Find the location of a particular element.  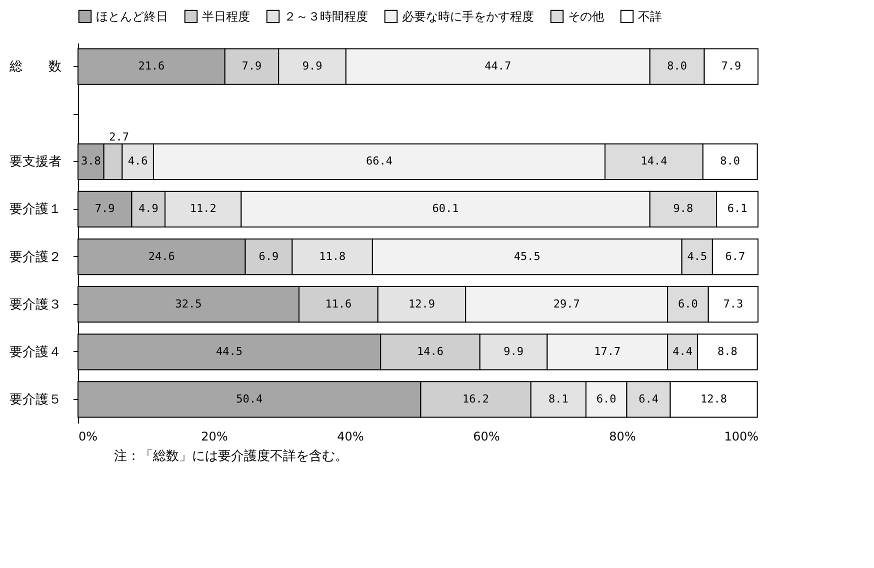

data-label: 6.7 is located at coordinates (735, 256).